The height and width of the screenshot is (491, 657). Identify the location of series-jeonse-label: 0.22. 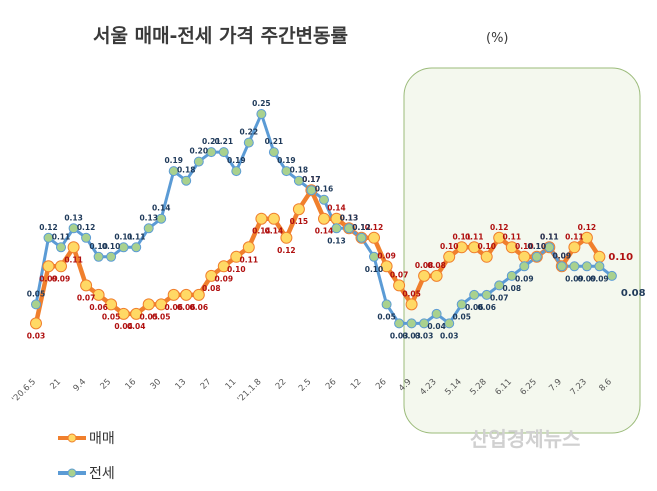
(249, 132).